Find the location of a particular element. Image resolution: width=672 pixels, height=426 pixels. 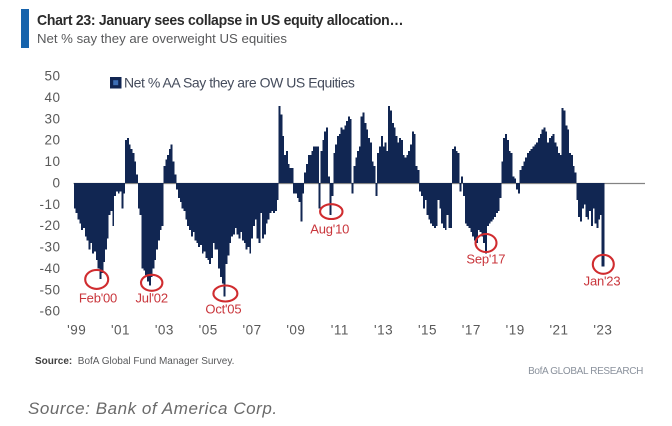

svg-text: '99 is located at coordinates (76, 330).